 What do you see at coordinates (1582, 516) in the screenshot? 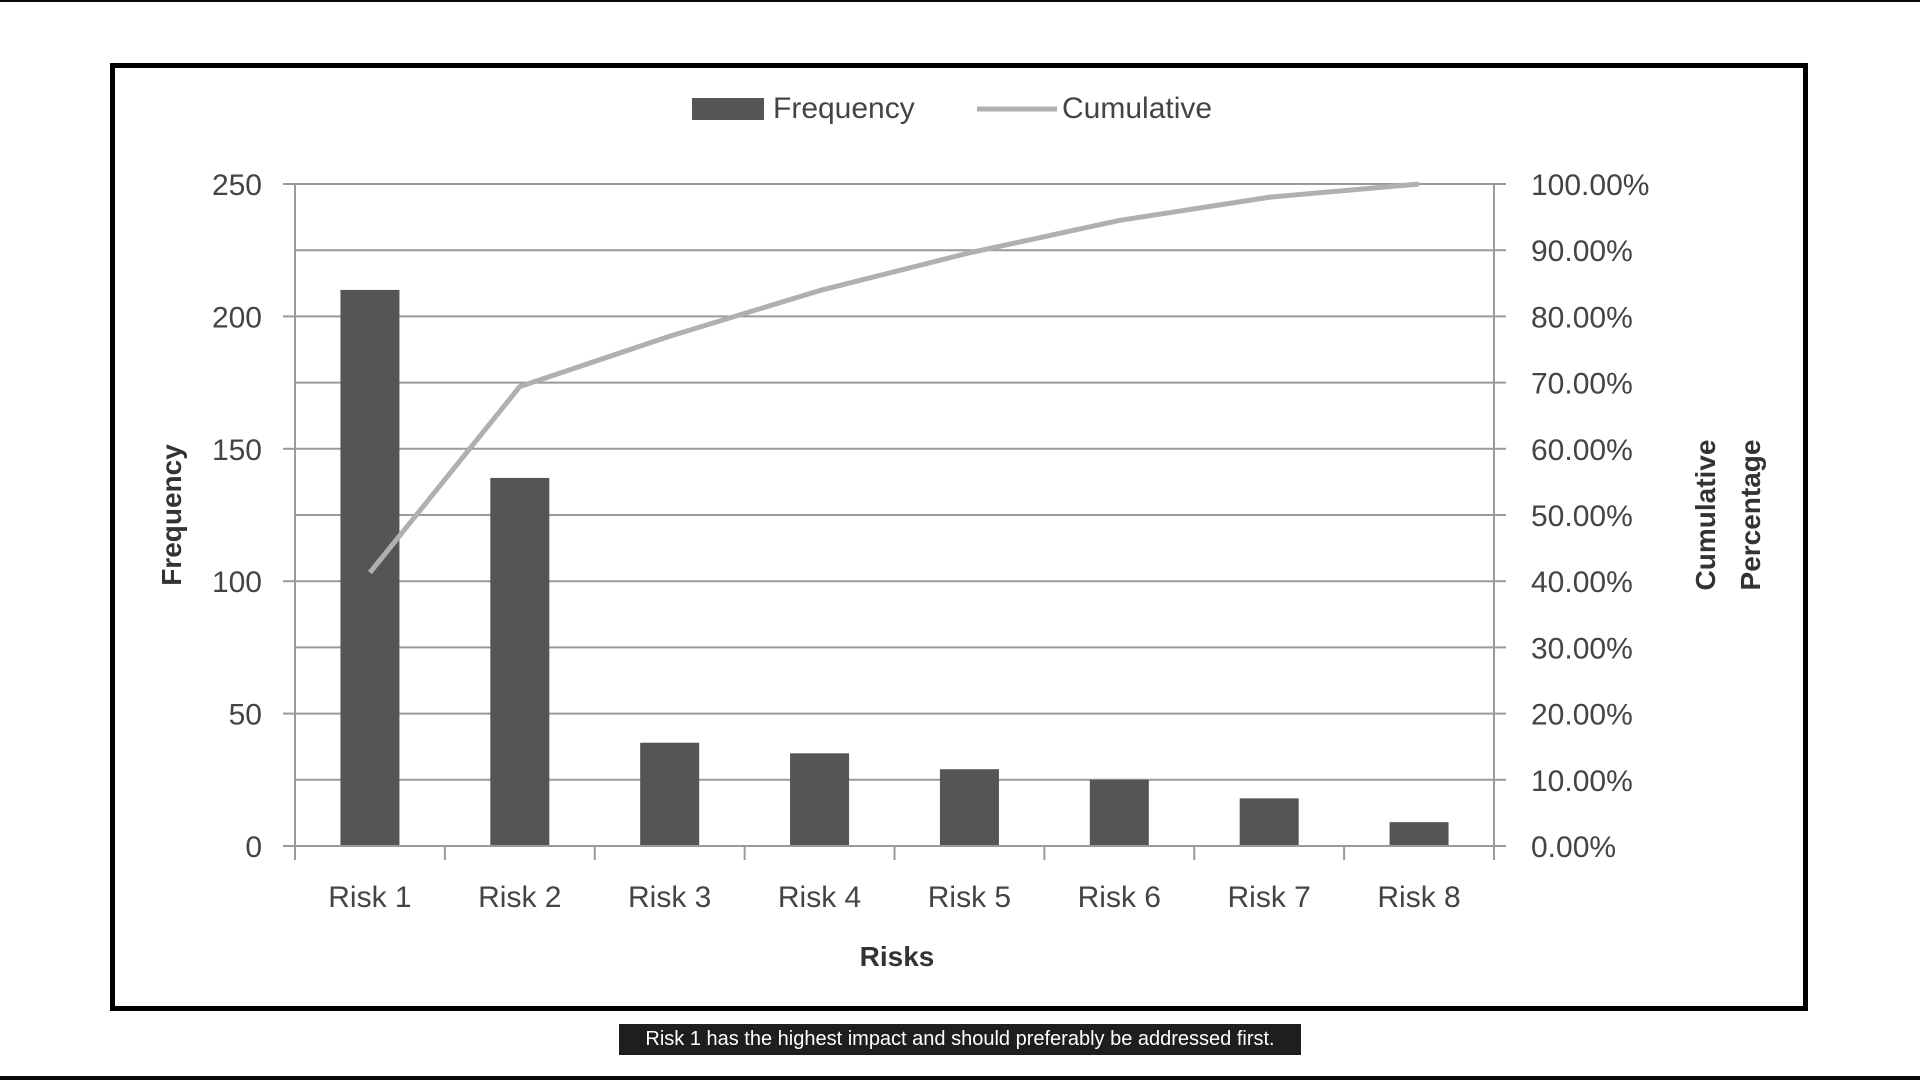
I see `y2-tick-label: 50.00%` at bounding box center [1582, 516].